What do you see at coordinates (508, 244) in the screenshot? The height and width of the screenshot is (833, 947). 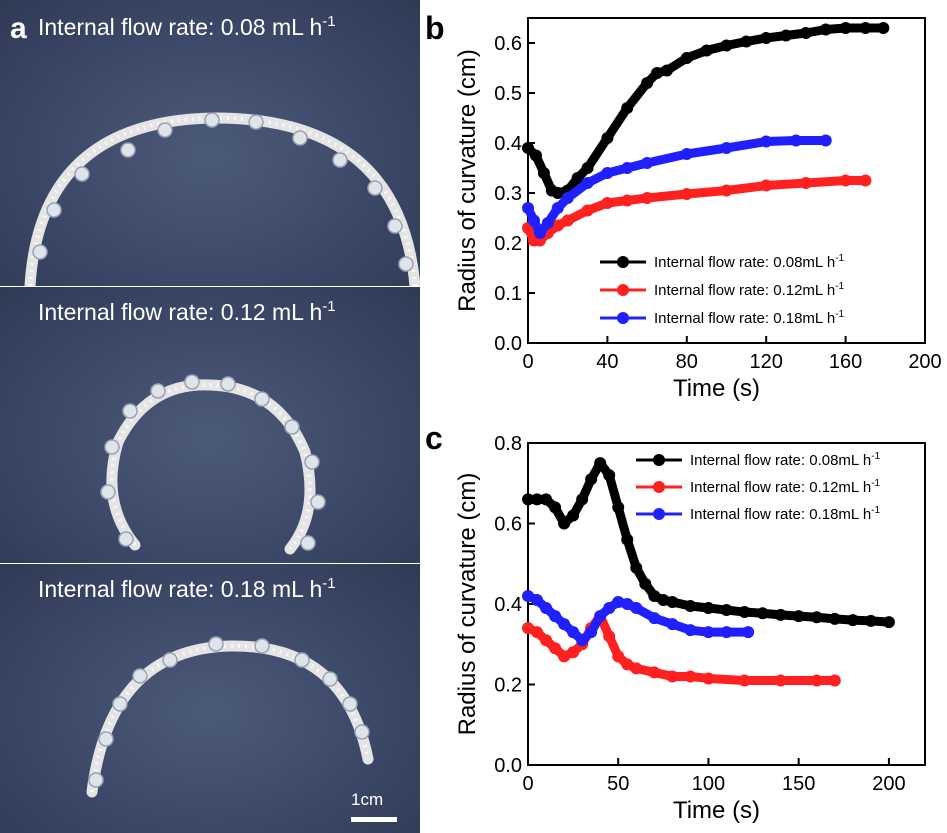 I see `y-tick-label: 0.2` at bounding box center [508, 244].